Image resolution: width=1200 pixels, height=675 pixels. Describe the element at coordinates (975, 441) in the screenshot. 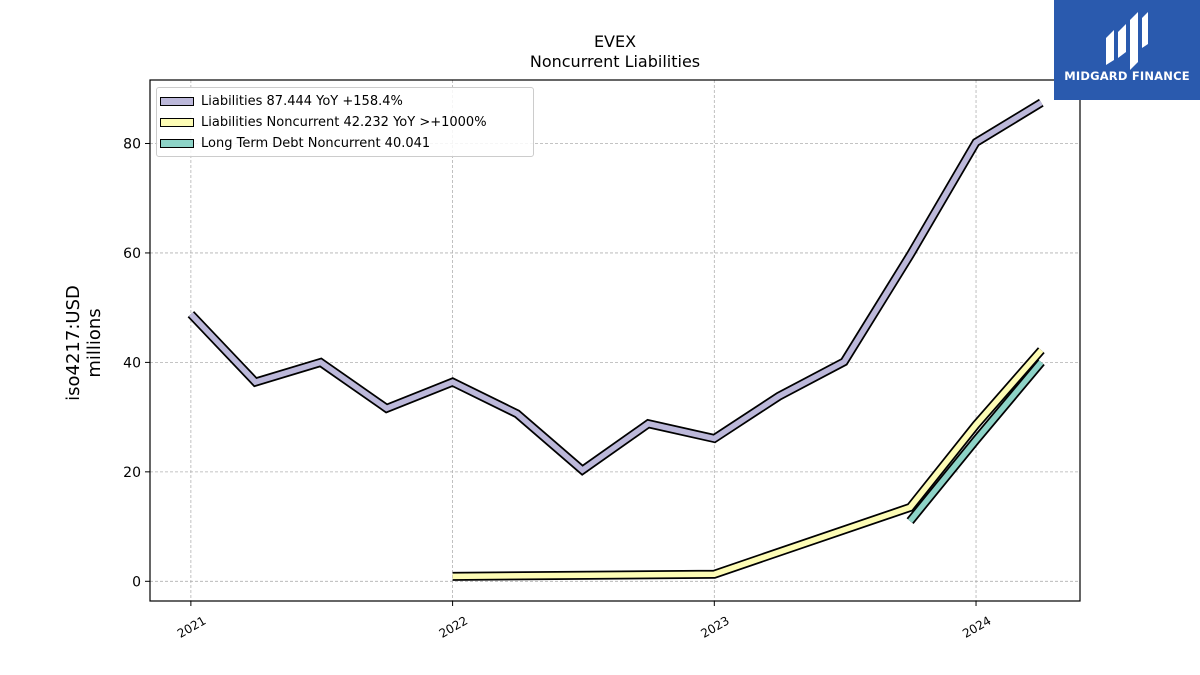

I see `series-line-long-term-debt-noncurrent` at that location.